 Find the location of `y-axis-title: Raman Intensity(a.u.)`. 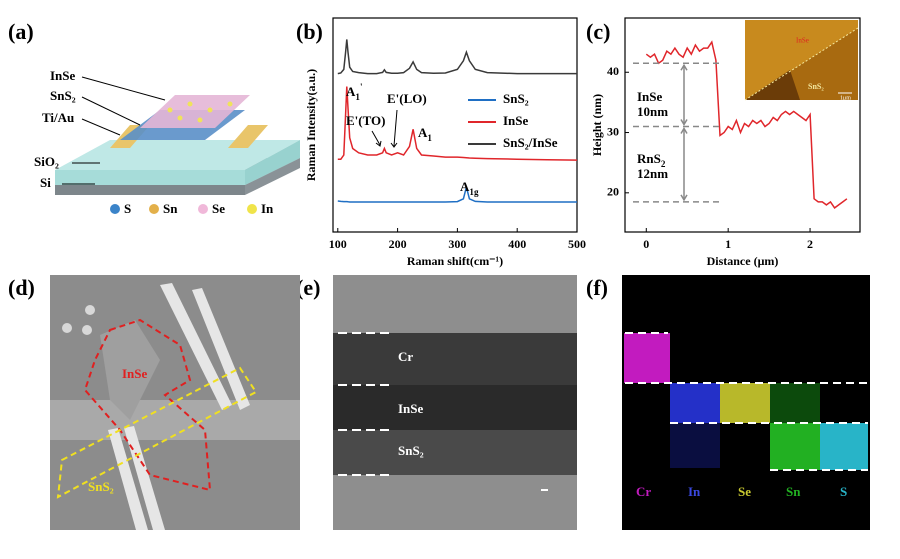

y-axis-title: Raman Intensity(a.u.) is located at coordinates (311, 125).